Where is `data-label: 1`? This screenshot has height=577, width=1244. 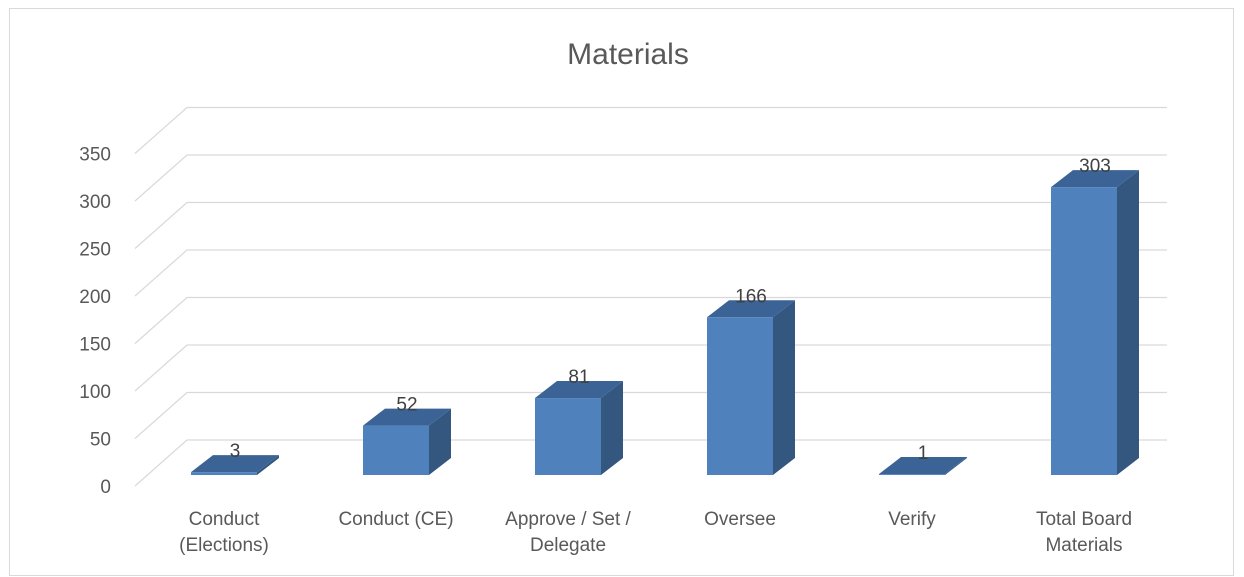
data-label: 1 is located at coordinates (923, 453).